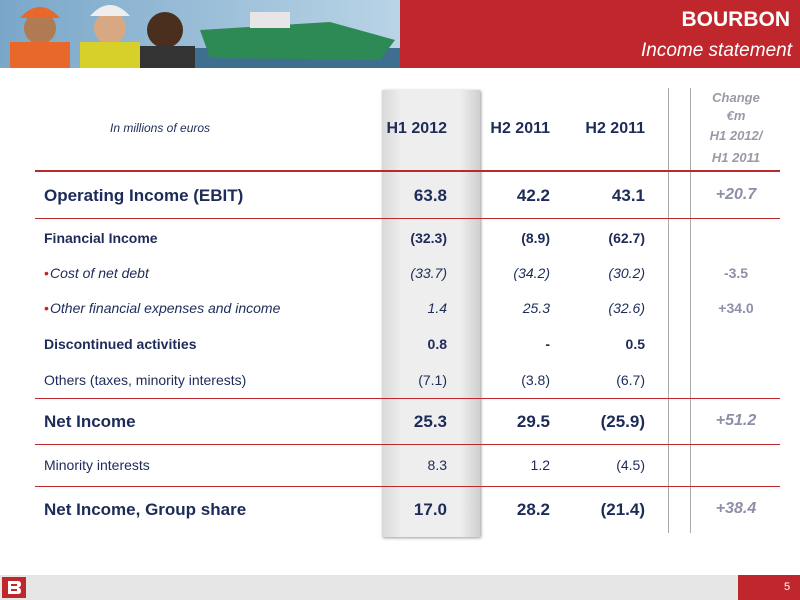  What do you see at coordinates (622, 509) in the screenshot?
I see `cell-value: (21.4)` at bounding box center [622, 509].